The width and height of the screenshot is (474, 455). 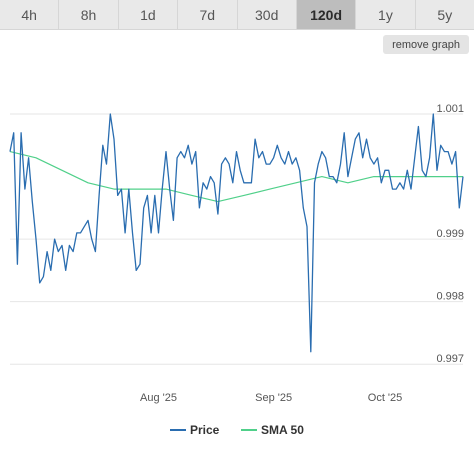 What do you see at coordinates (158, 398) in the screenshot?
I see `x-tick-label: Aug '25` at bounding box center [158, 398].